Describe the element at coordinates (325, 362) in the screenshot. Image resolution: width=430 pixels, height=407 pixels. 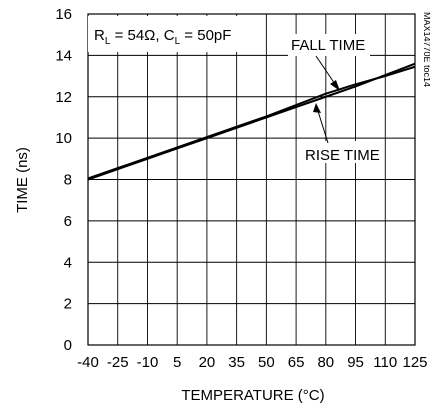
I see `x-tick-label: 80` at that location.